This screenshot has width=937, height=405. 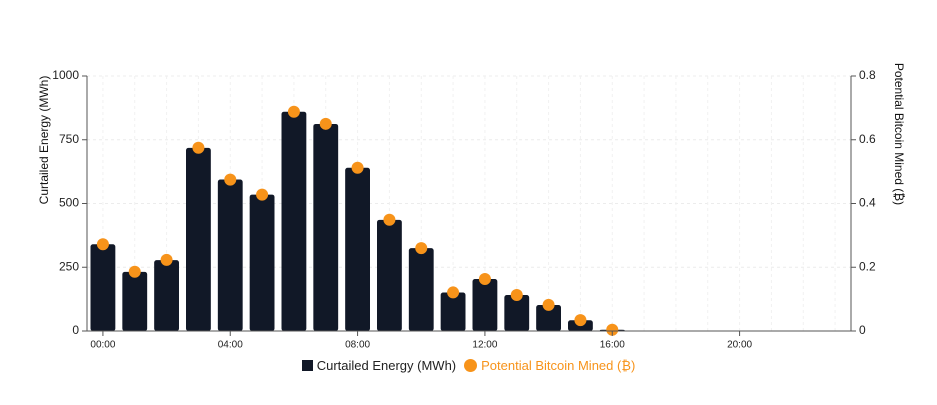 What do you see at coordinates (69, 203) in the screenshot?
I see `y-tick-label: 500` at bounding box center [69, 203].